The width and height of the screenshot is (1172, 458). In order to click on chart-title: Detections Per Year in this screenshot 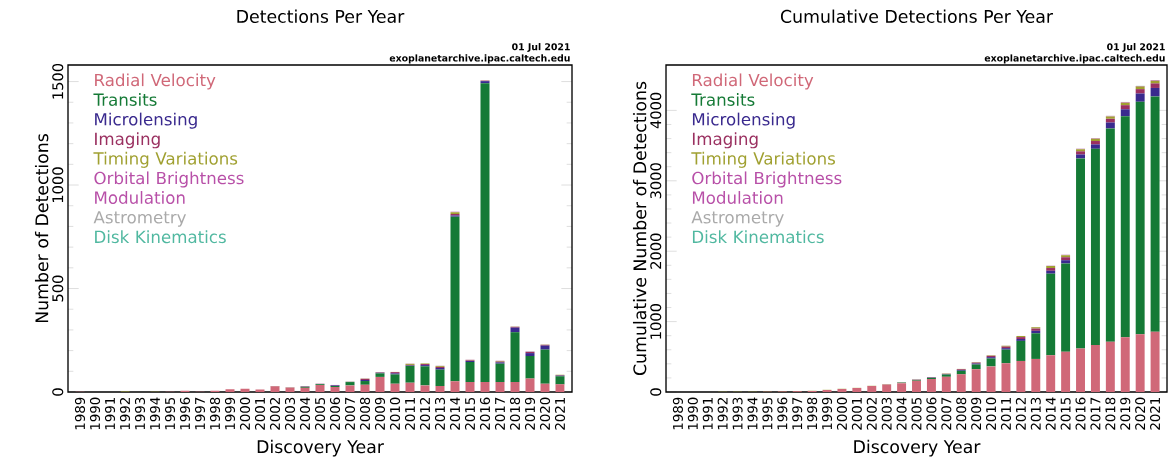, I will do `click(321, 16)`.